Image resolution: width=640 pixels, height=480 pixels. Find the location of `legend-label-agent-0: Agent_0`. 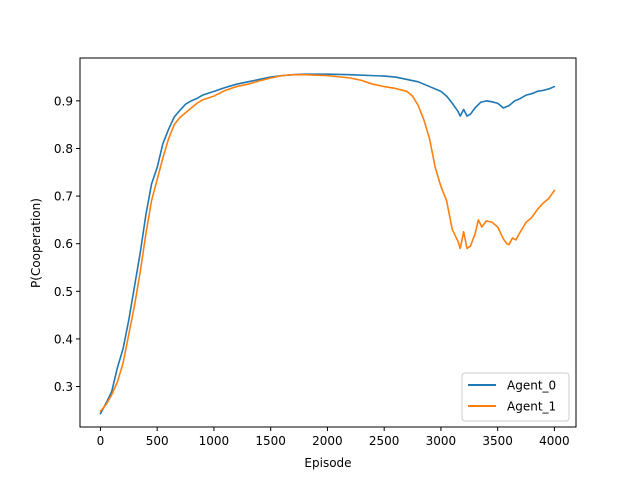

legend-label-agent-0: Agent_0 is located at coordinates (531, 386).